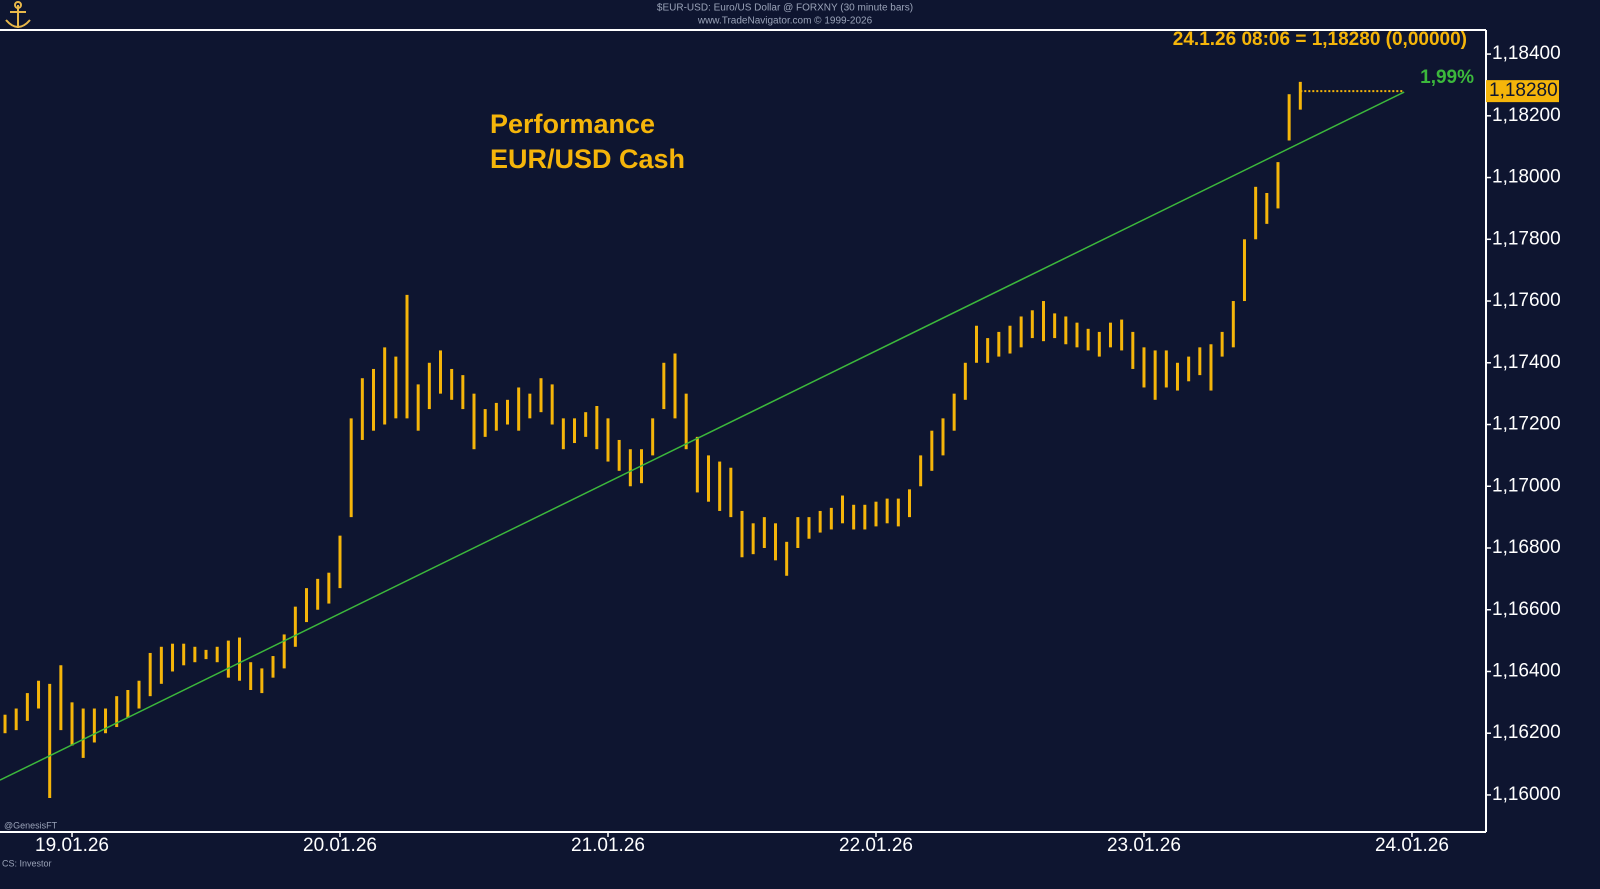 The width and height of the screenshot is (1600, 889). Describe the element at coordinates (18, 14) in the screenshot. I see `logo` at that location.